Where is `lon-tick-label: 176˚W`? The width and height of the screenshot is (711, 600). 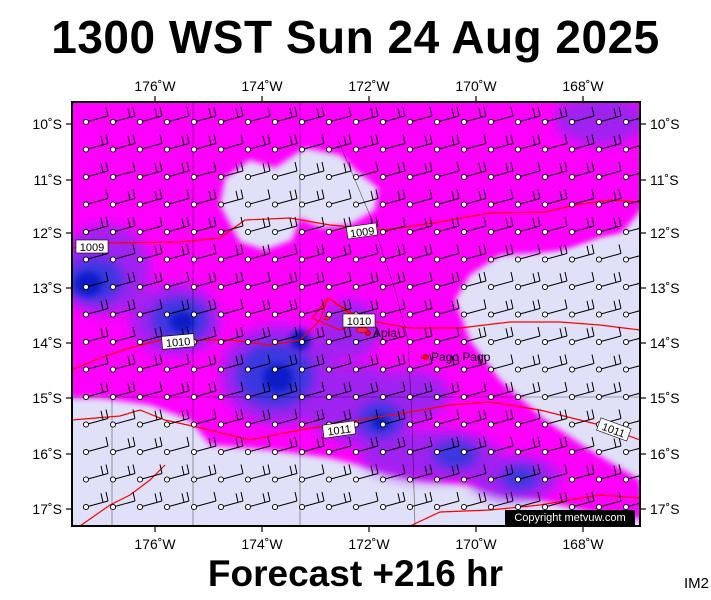 lon-tick-label: 176˚W is located at coordinates (155, 544).